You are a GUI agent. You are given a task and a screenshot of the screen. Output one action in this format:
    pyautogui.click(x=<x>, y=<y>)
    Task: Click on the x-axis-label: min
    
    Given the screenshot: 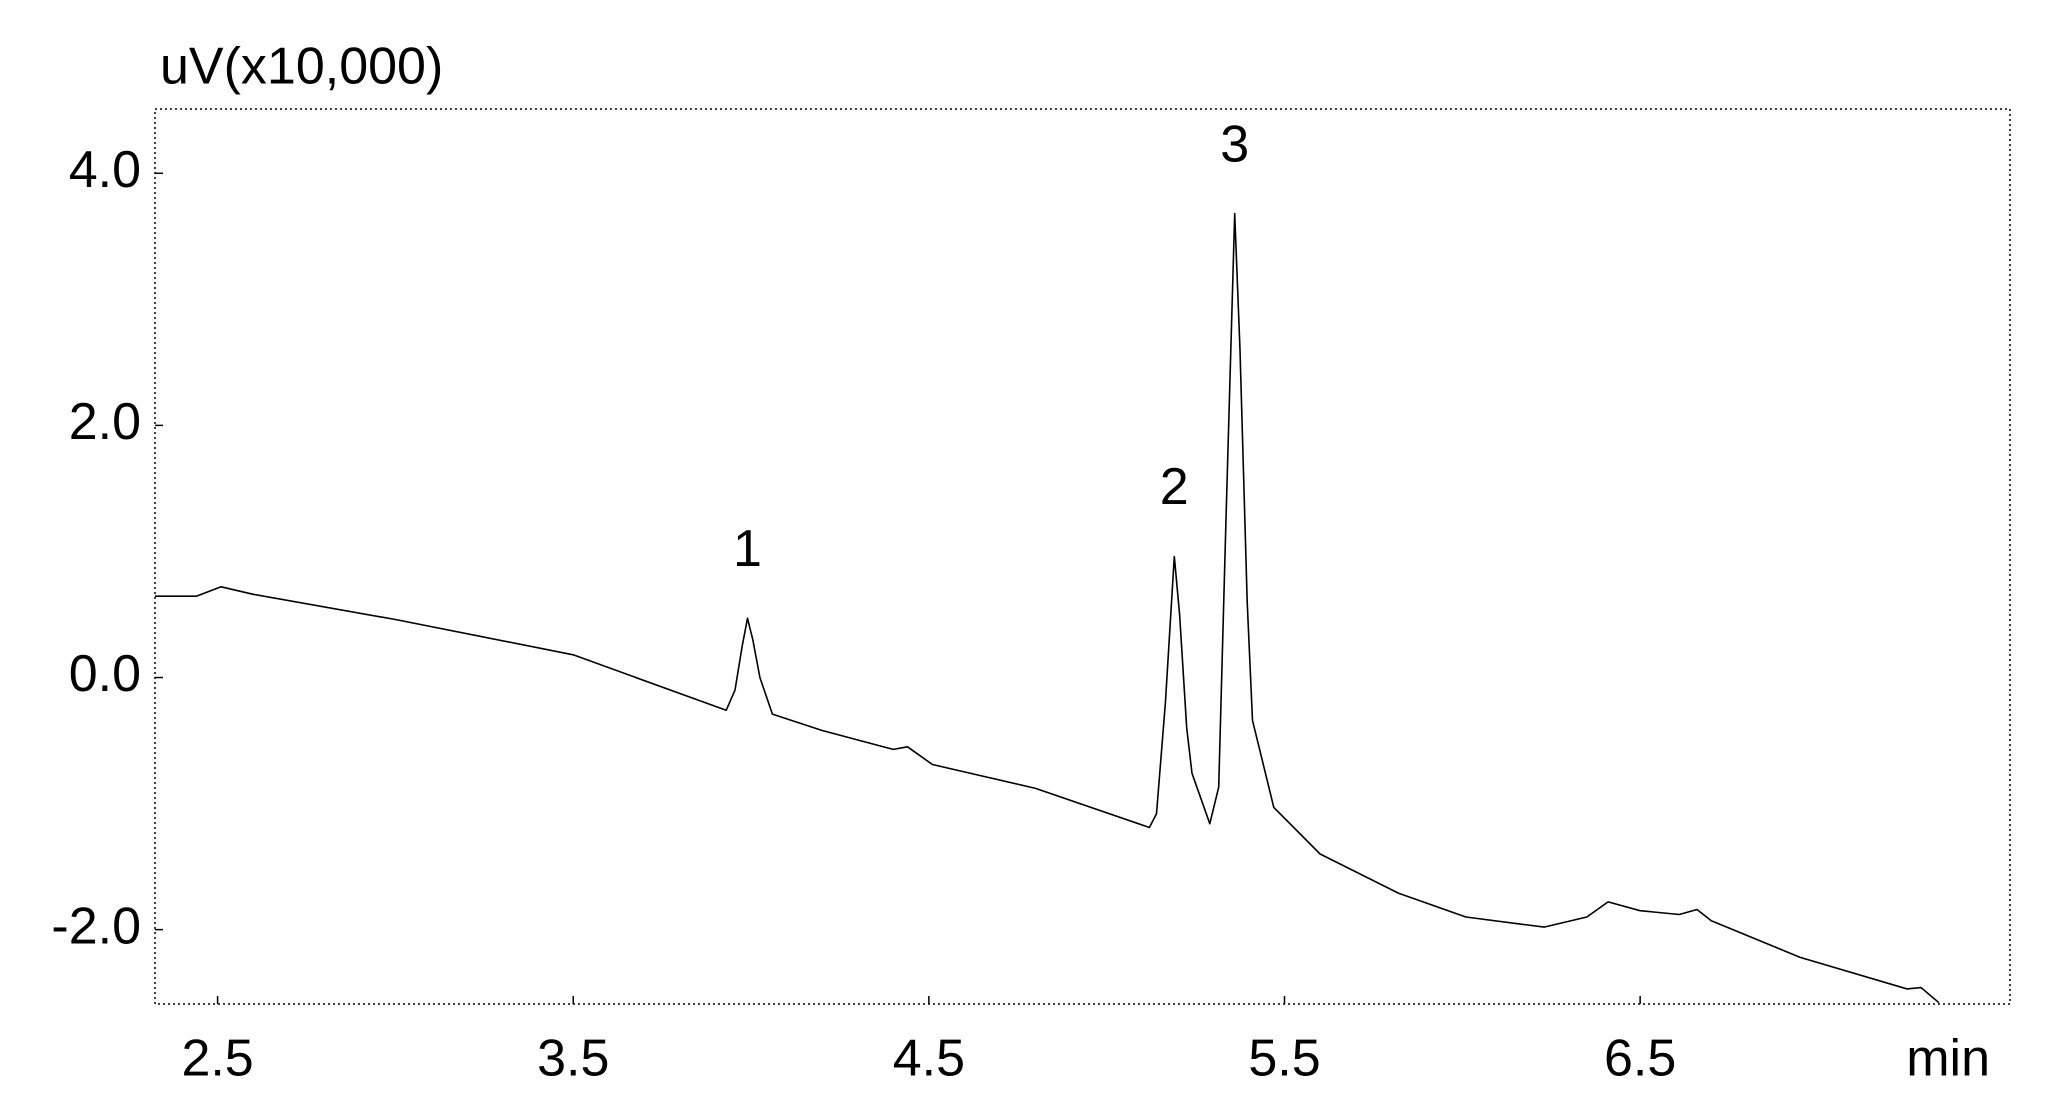 What is the action you would take?
    pyautogui.click(x=1948, y=1059)
    